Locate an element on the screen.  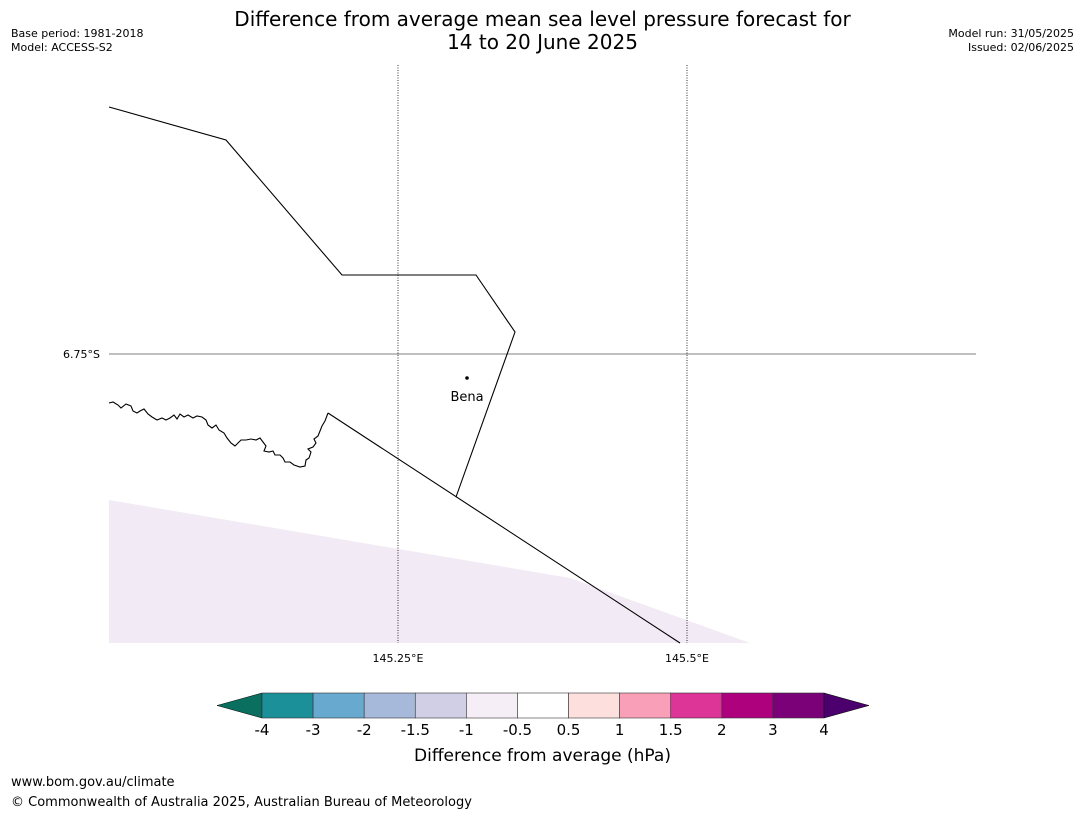
model-run-text: Model run: 31/05/2025 is located at coordinates (1011, 33).